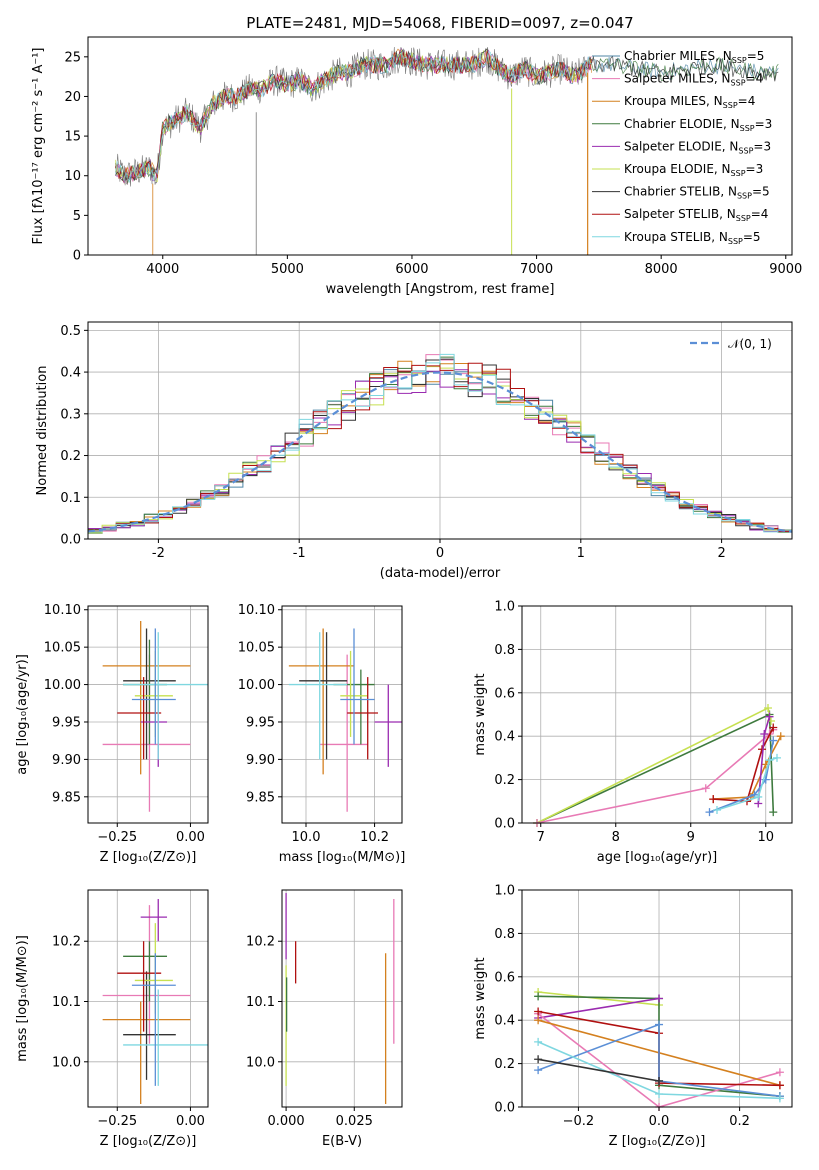  What do you see at coordinates (256, 685) in the screenshot?
I see `y-tick-label: 10.00` at bounding box center [256, 685].